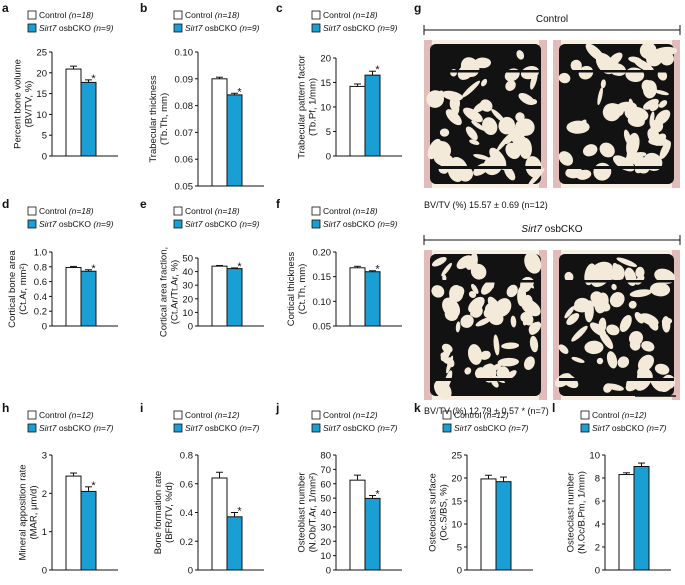 This screenshot has width=685, height=585. I want to click on y-tick-label: 15, so click(41, 94).